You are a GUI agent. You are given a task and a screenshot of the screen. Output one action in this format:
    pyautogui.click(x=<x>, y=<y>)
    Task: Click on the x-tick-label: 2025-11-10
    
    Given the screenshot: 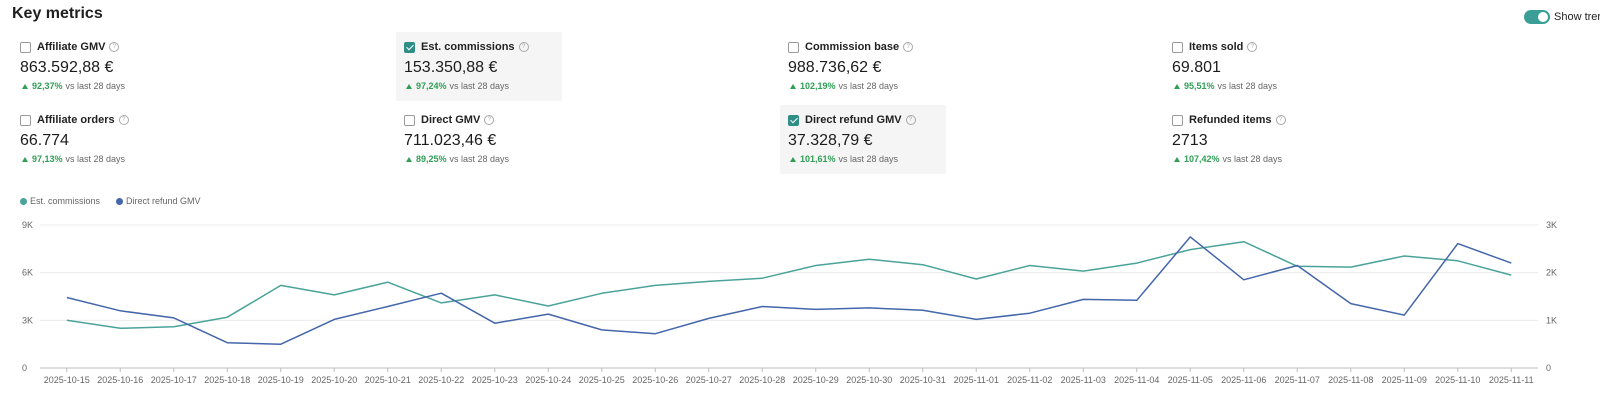 What is the action you would take?
    pyautogui.click(x=1457, y=380)
    